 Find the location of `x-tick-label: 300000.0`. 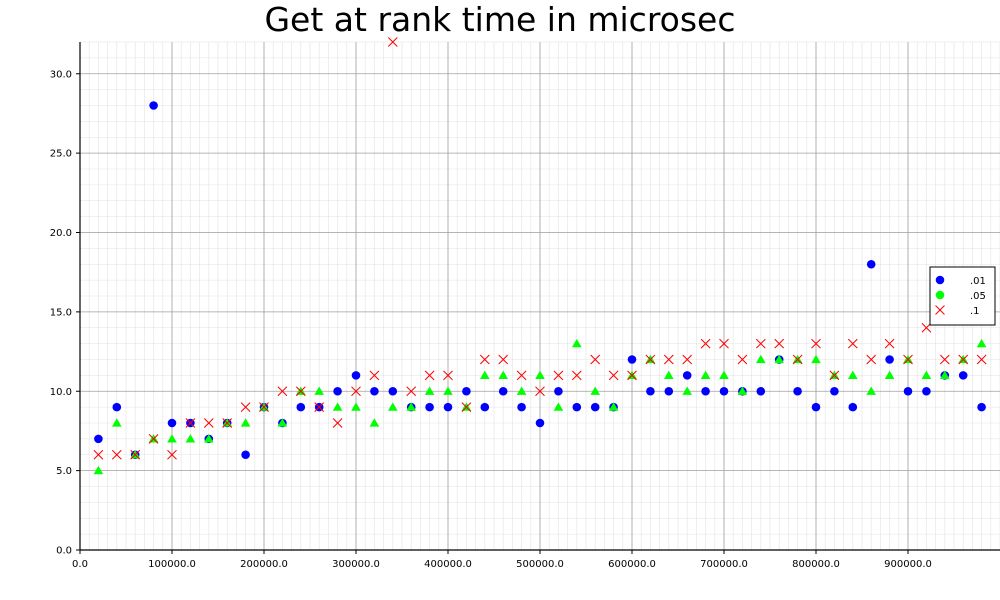

x-tick-label: 300000.0 is located at coordinates (356, 564).